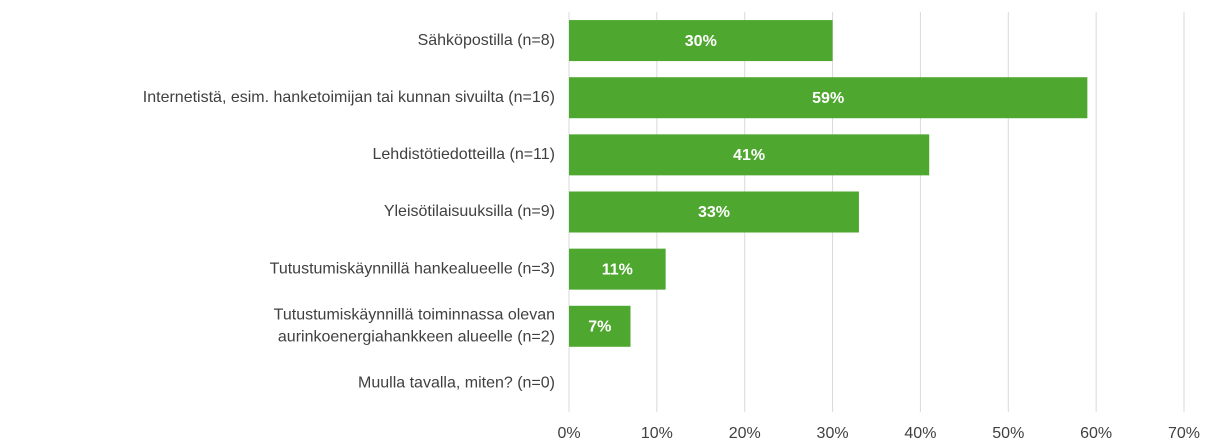 The width and height of the screenshot is (1218, 441). Describe the element at coordinates (745, 433) in the screenshot. I see `x-tick-label: 20%` at that location.